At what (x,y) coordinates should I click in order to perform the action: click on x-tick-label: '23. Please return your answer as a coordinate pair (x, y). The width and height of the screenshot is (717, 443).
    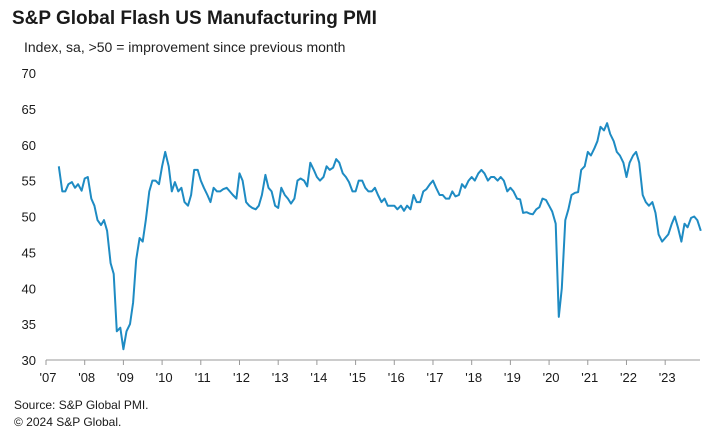
    Looking at the image, I should click on (667, 377).